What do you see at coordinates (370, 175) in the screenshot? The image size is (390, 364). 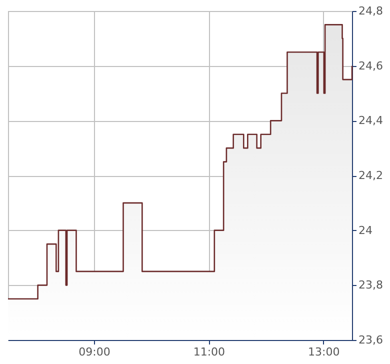 I see `y-tick-label: 24,2` at bounding box center [370, 175].